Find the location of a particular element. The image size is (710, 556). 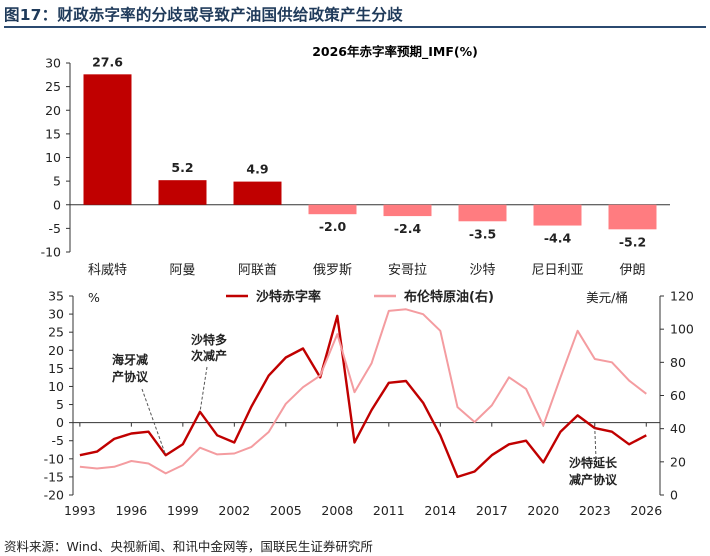

bar-value-label: -3.5 is located at coordinates (482, 233).